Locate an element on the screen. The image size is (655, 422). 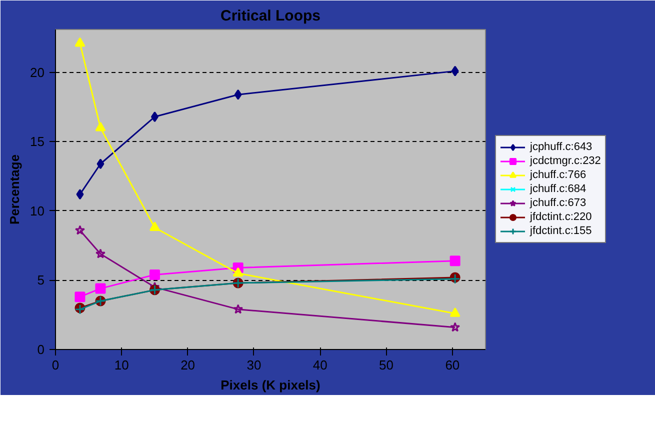
x-tick-label: 60 is located at coordinates (452, 365).